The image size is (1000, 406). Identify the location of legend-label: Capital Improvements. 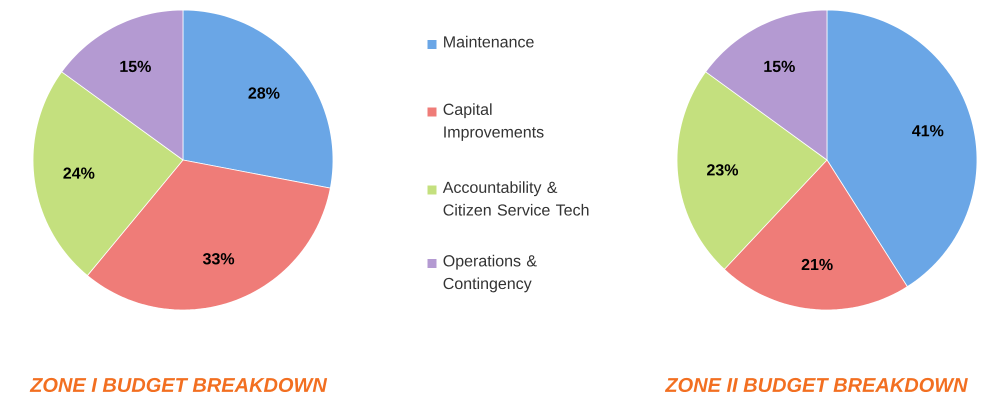
(494, 122).